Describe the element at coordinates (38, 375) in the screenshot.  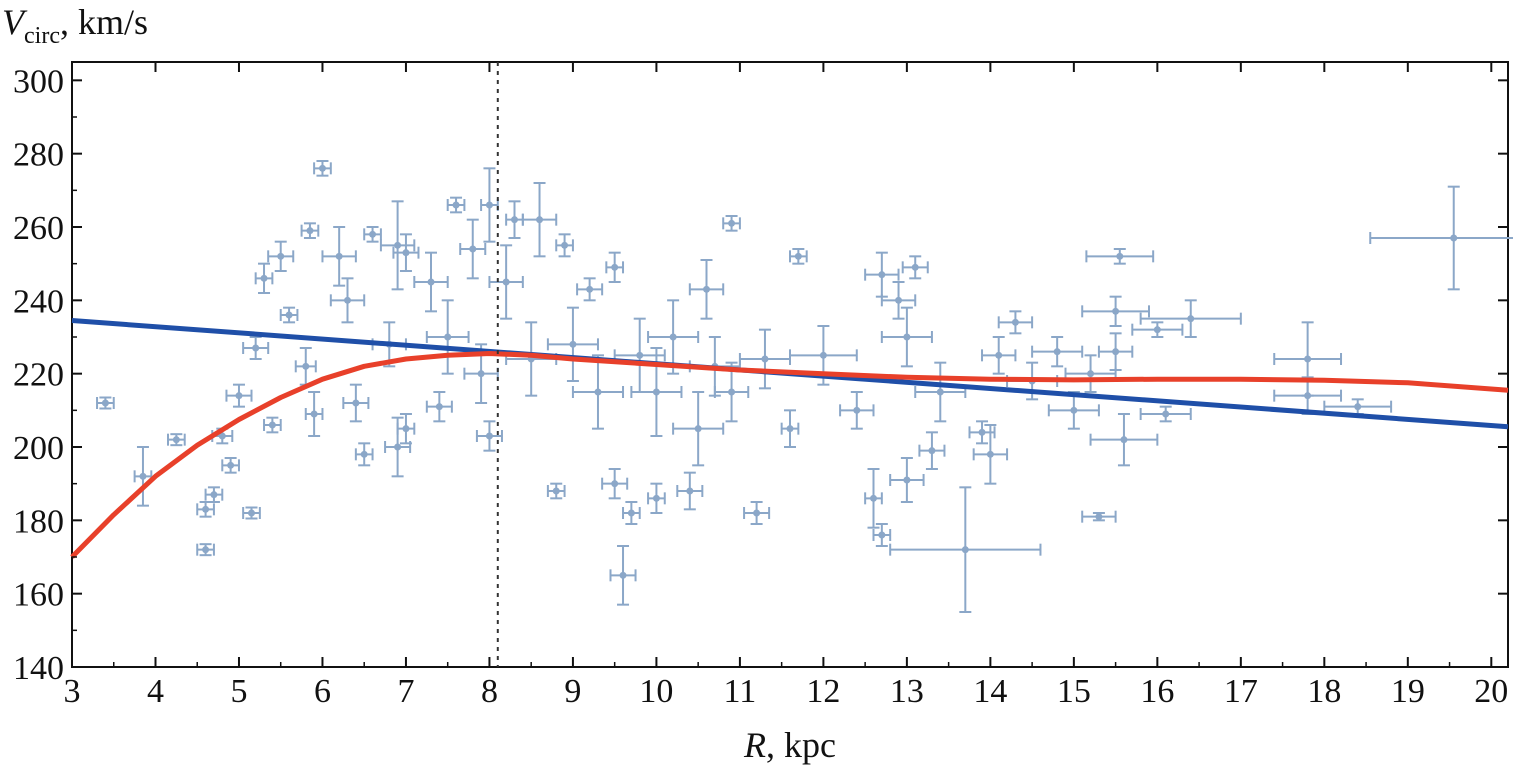
I see `y-tick-label: 220` at that location.